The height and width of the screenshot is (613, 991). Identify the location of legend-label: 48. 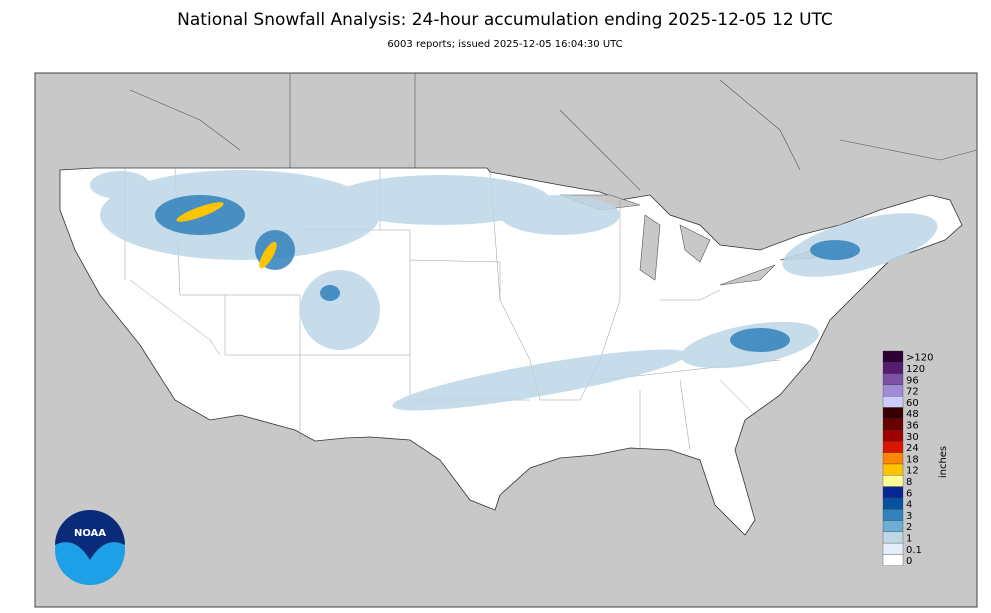
(912, 414).